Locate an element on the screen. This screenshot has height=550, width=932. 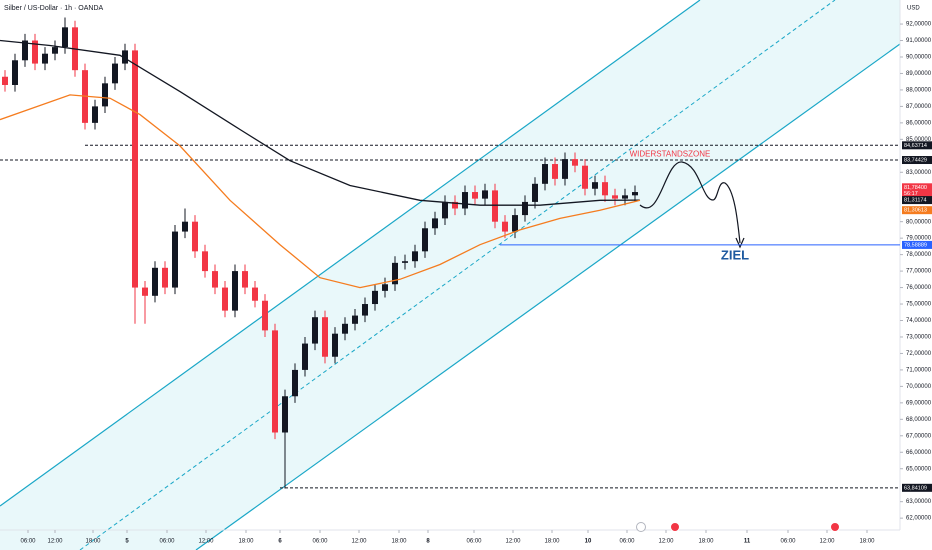
y-tick-label: 90,00000 is located at coordinates (919, 58).